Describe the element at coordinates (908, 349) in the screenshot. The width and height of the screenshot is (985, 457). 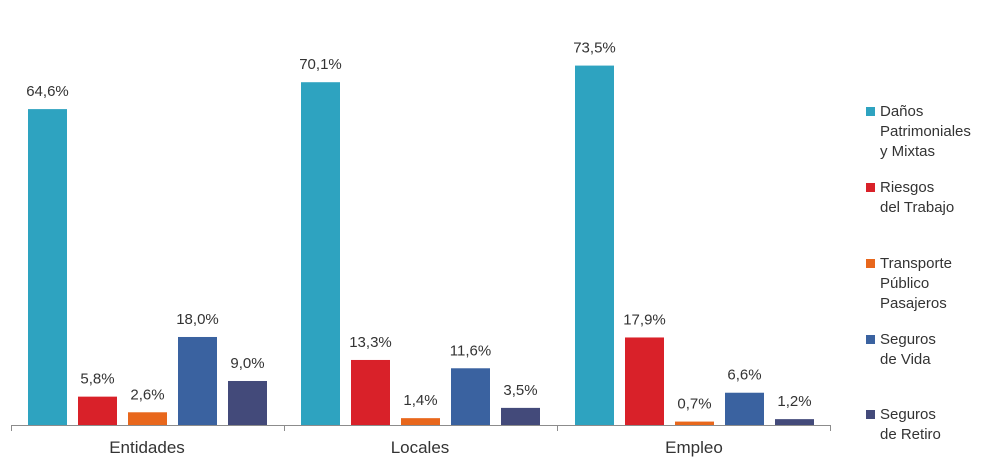
I see `legend-label: Seguros de Vida` at that location.